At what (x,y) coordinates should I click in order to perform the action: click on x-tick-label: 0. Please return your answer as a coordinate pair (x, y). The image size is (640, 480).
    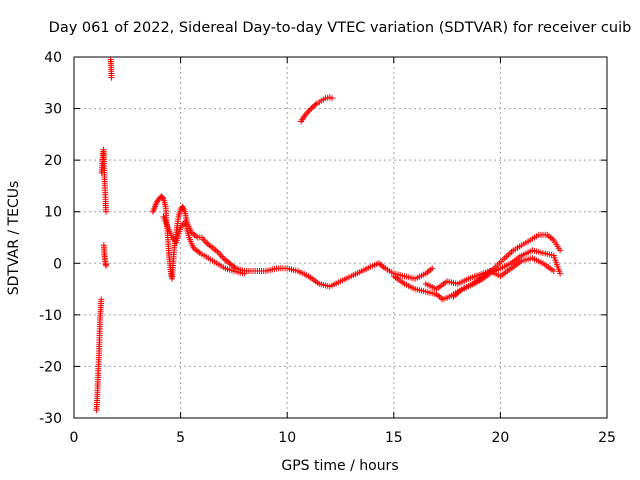
    Looking at the image, I should click on (74, 438).